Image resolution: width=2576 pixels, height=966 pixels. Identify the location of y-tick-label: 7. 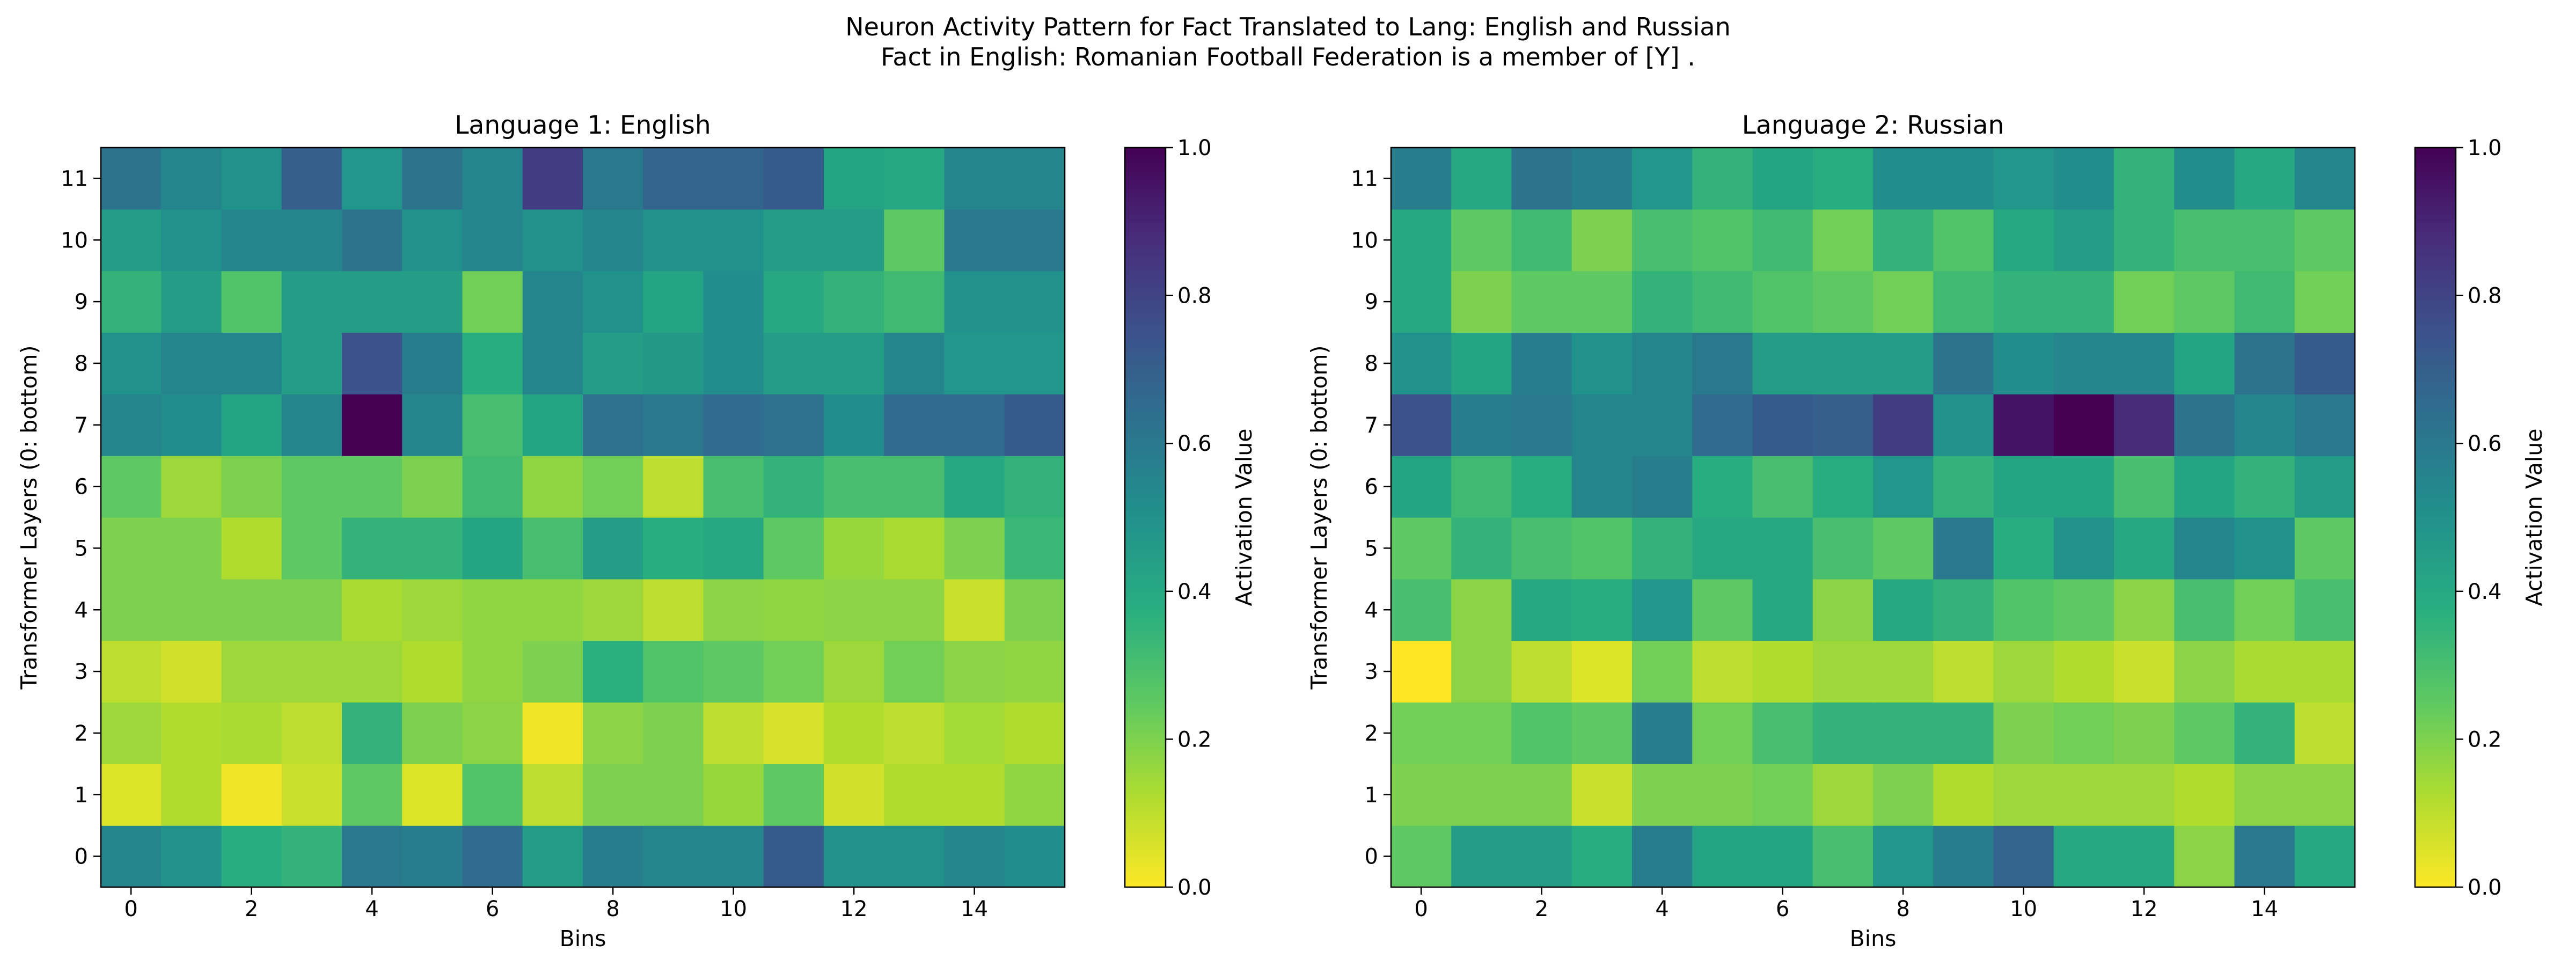
(1371, 425).